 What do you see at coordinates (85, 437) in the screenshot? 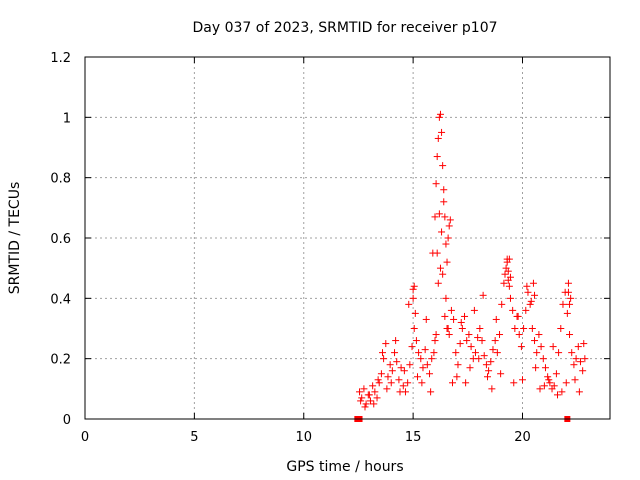
I see `x-tick-label: 0` at bounding box center [85, 437].